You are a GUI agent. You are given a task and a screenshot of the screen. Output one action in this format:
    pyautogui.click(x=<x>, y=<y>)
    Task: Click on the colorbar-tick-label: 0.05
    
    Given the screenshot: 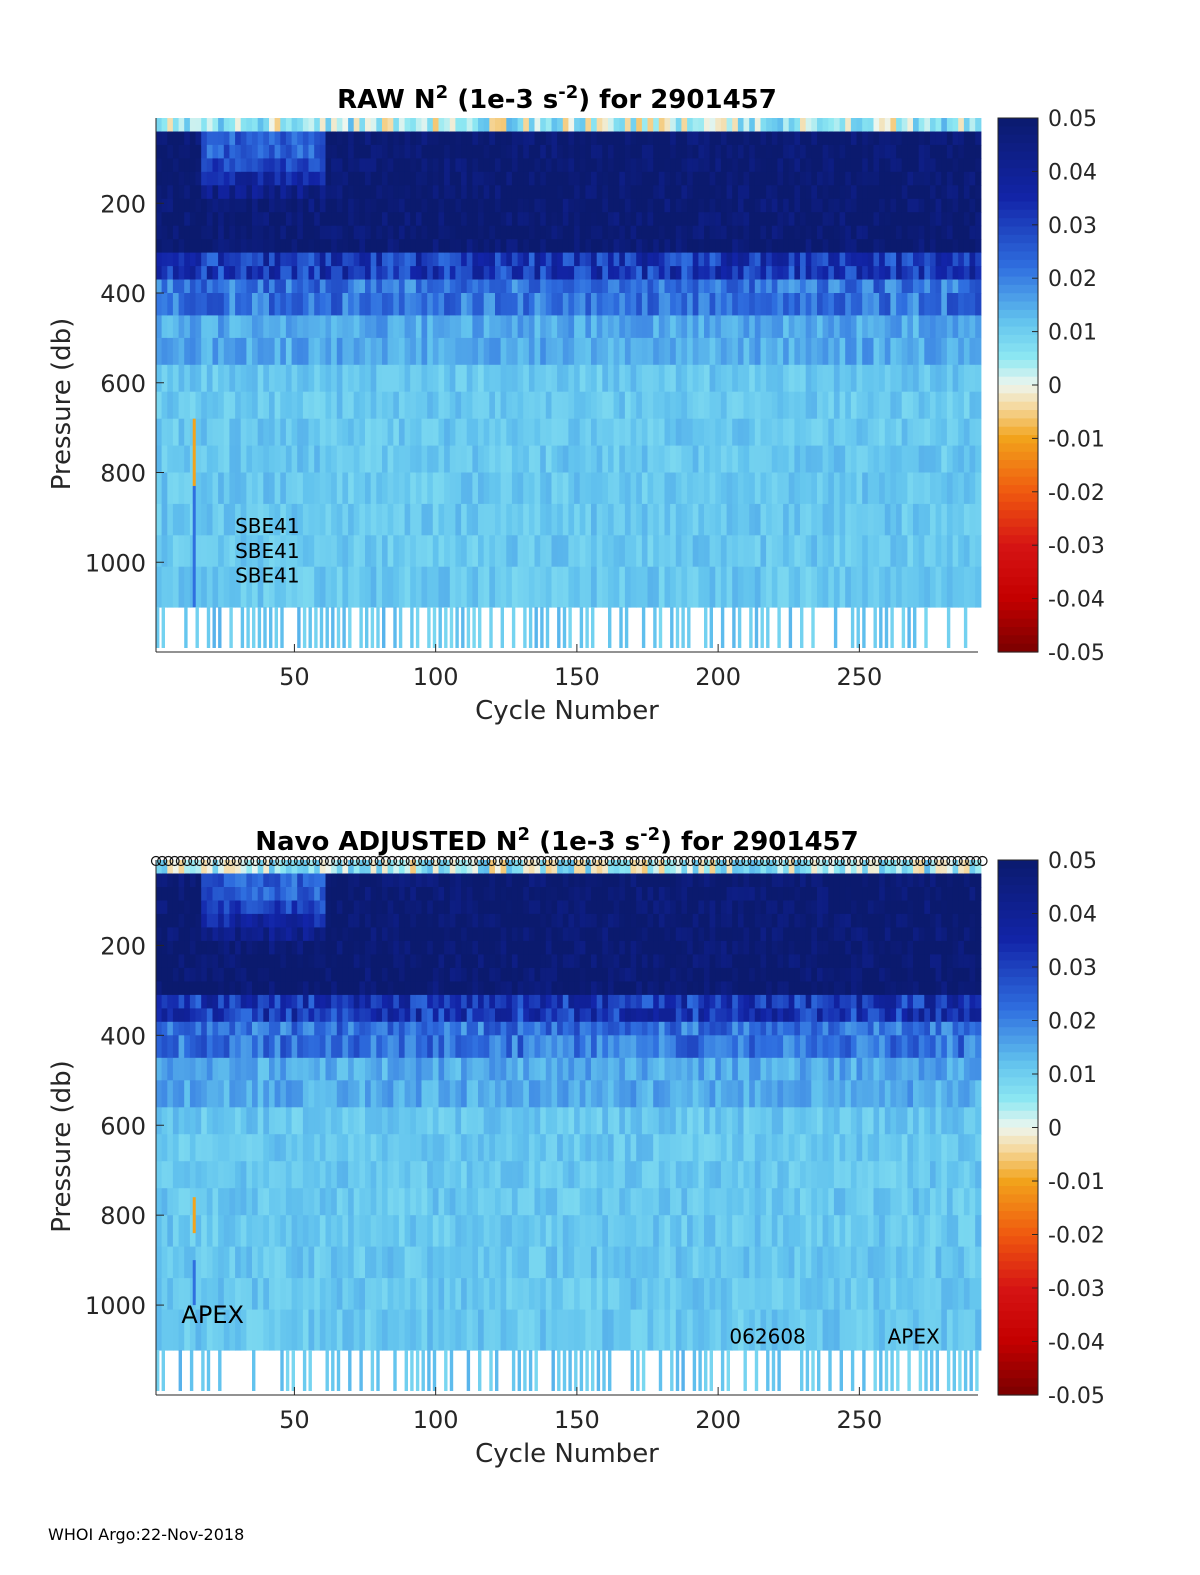 What is the action you would take?
    pyautogui.click(x=1072, y=861)
    